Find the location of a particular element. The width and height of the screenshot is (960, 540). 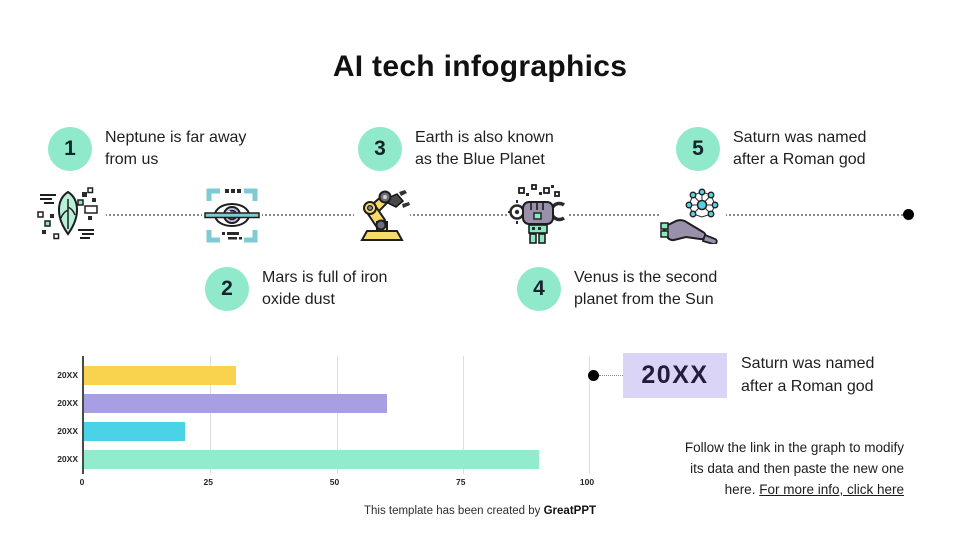

callout-connector is located at coordinates (611, 375).